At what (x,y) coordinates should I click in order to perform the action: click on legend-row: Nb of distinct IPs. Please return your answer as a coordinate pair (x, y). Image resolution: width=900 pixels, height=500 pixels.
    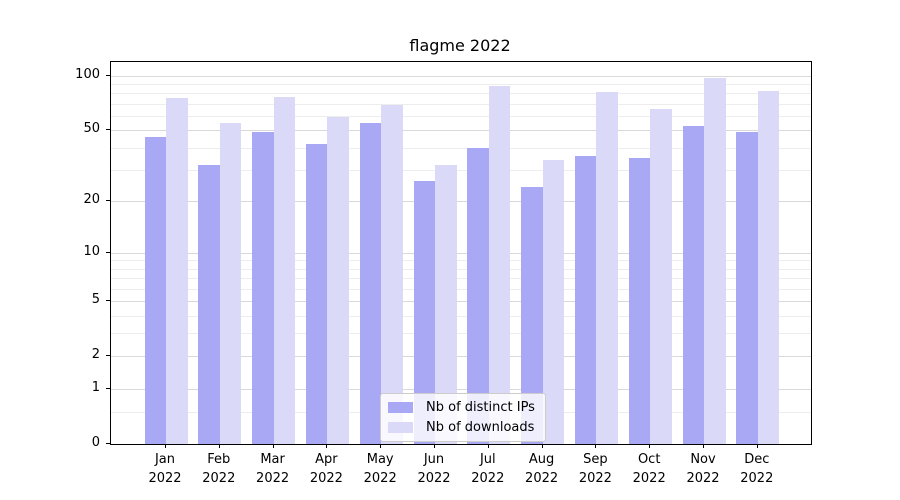
    Looking at the image, I should click on (461, 407).